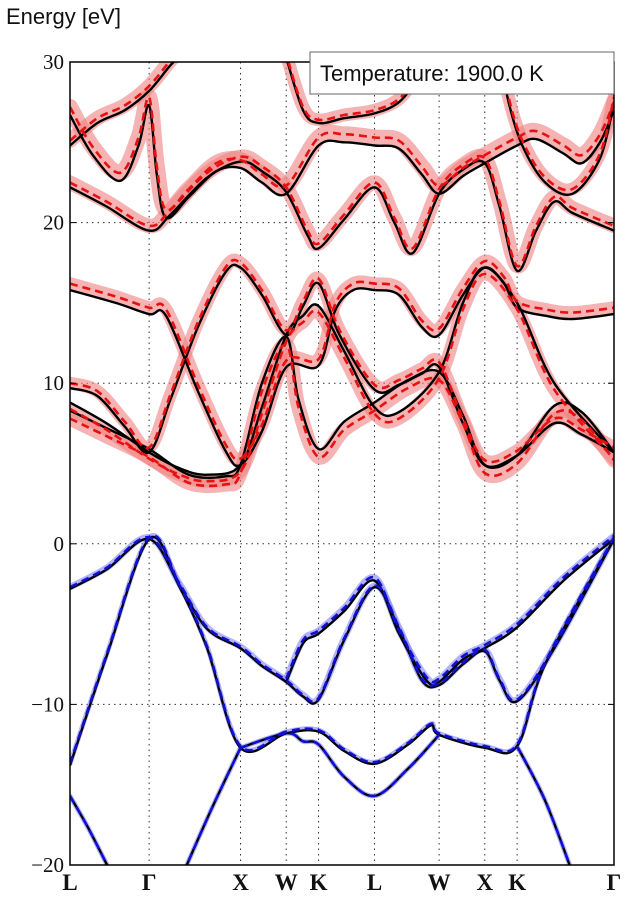  I want to click on y-tick-label: 0, so click(59, 544).